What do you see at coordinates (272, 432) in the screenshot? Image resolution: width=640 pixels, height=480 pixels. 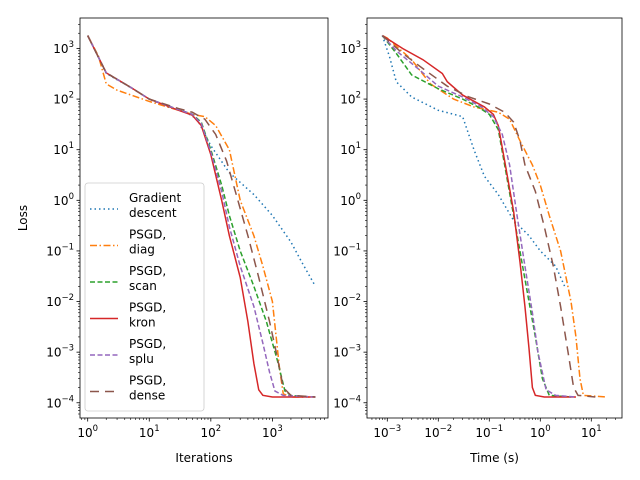 I see `x-tick-label: 10³` at bounding box center [272, 432].